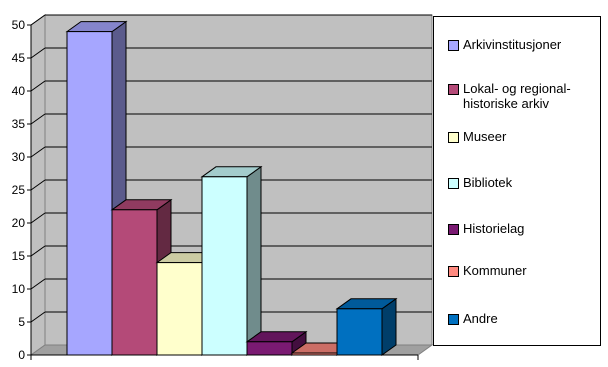  I want to click on legend-item: Bibliotek, so click(480, 182).